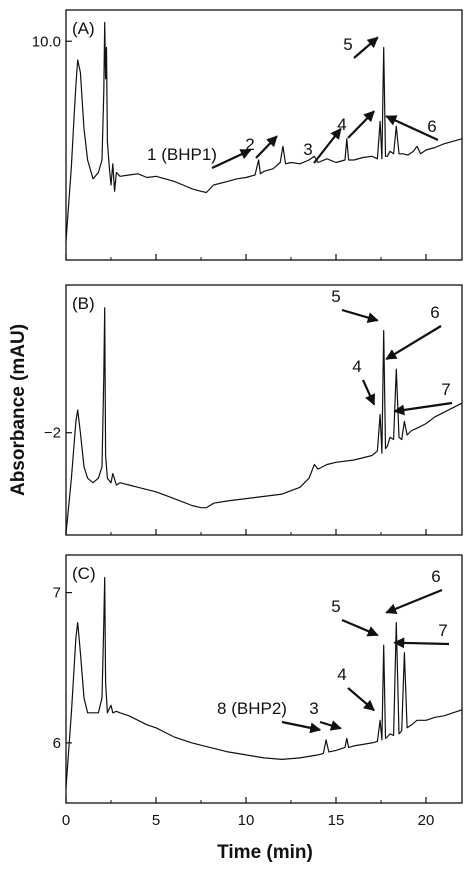 Image resolution: width=474 pixels, height=869 pixels. What do you see at coordinates (57, 743) in the screenshot?
I see `y-tick-label: 6` at bounding box center [57, 743].